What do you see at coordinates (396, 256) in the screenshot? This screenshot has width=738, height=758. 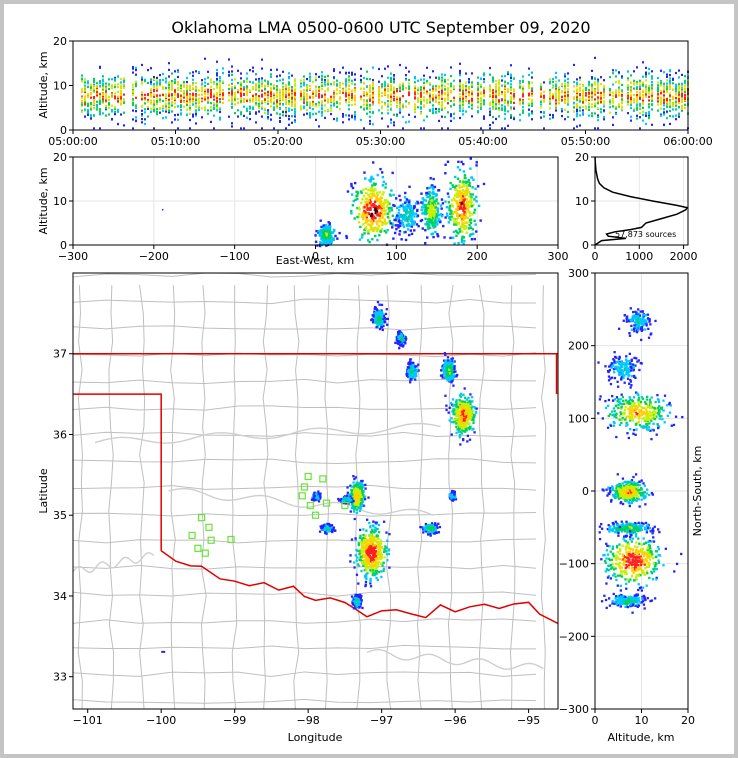 I see `east-west-xtick-label: 100` at bounding box center [396, 256].